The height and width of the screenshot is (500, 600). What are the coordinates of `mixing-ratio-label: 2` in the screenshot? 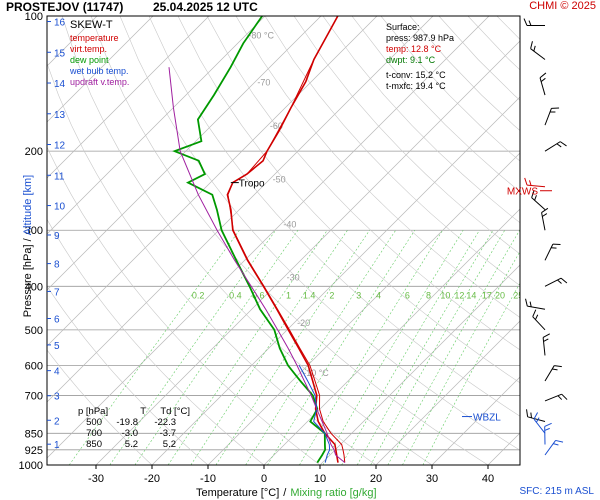 It's located at (331, 295).